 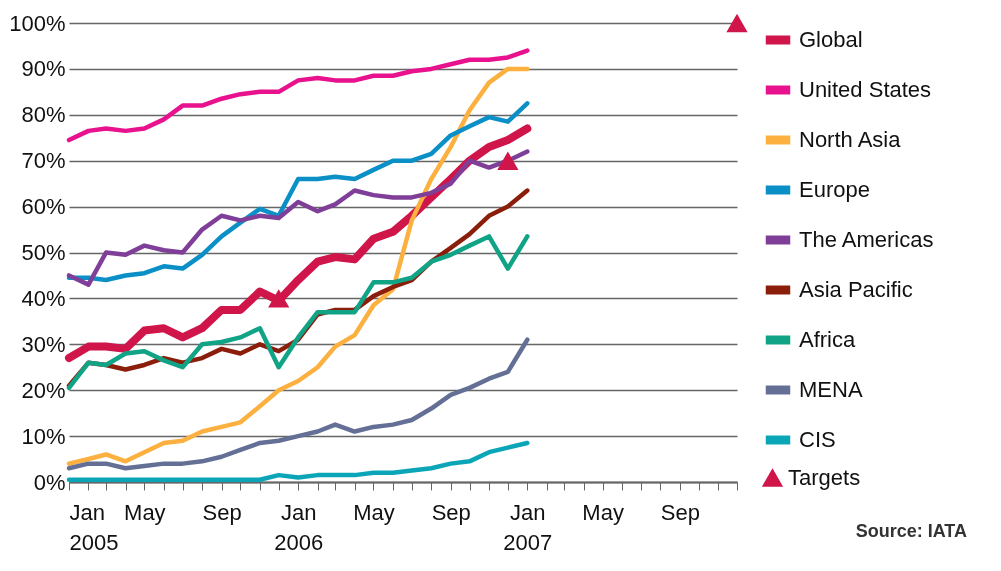 I want to click on y-tick-label: 90%, so click(x=43, y=69).